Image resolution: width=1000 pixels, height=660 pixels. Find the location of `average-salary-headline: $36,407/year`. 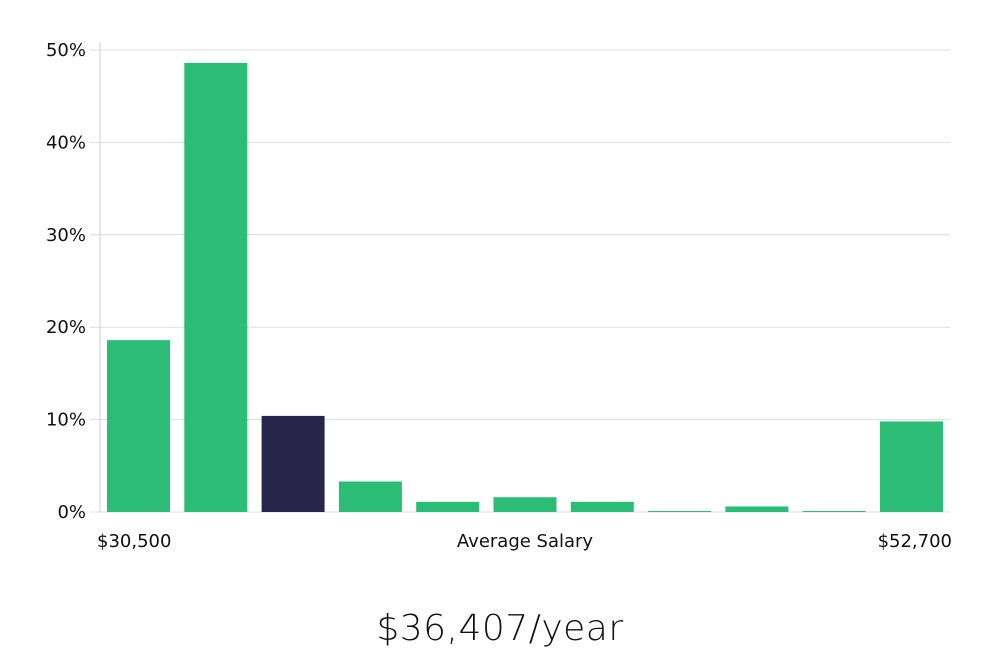

average-salary-headline: $36,407/year is located at coordinates (500, 628).